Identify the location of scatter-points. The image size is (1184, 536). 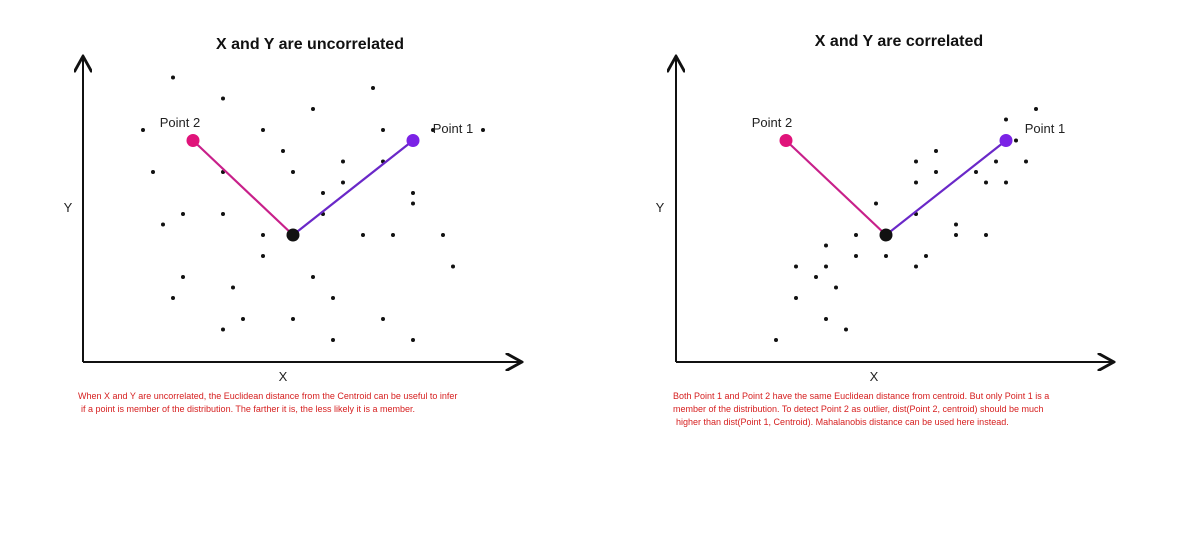
(906, 224).